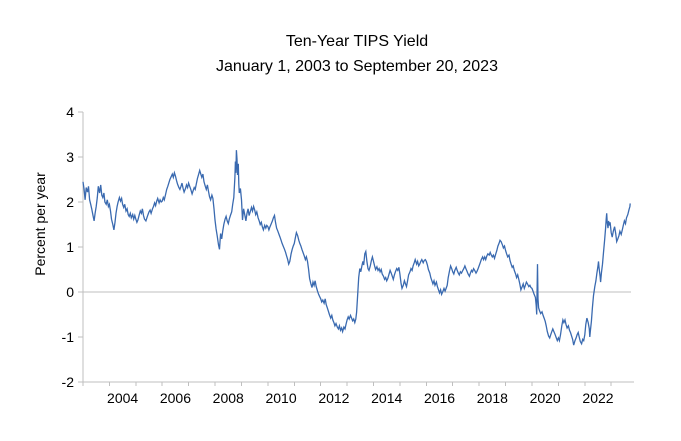 Image resolution: width=681 pixels, height=441 pixels. Describe the element at coordinates (598, 398) in the screenshot. I see `x-tick-label: 2022` at that location.